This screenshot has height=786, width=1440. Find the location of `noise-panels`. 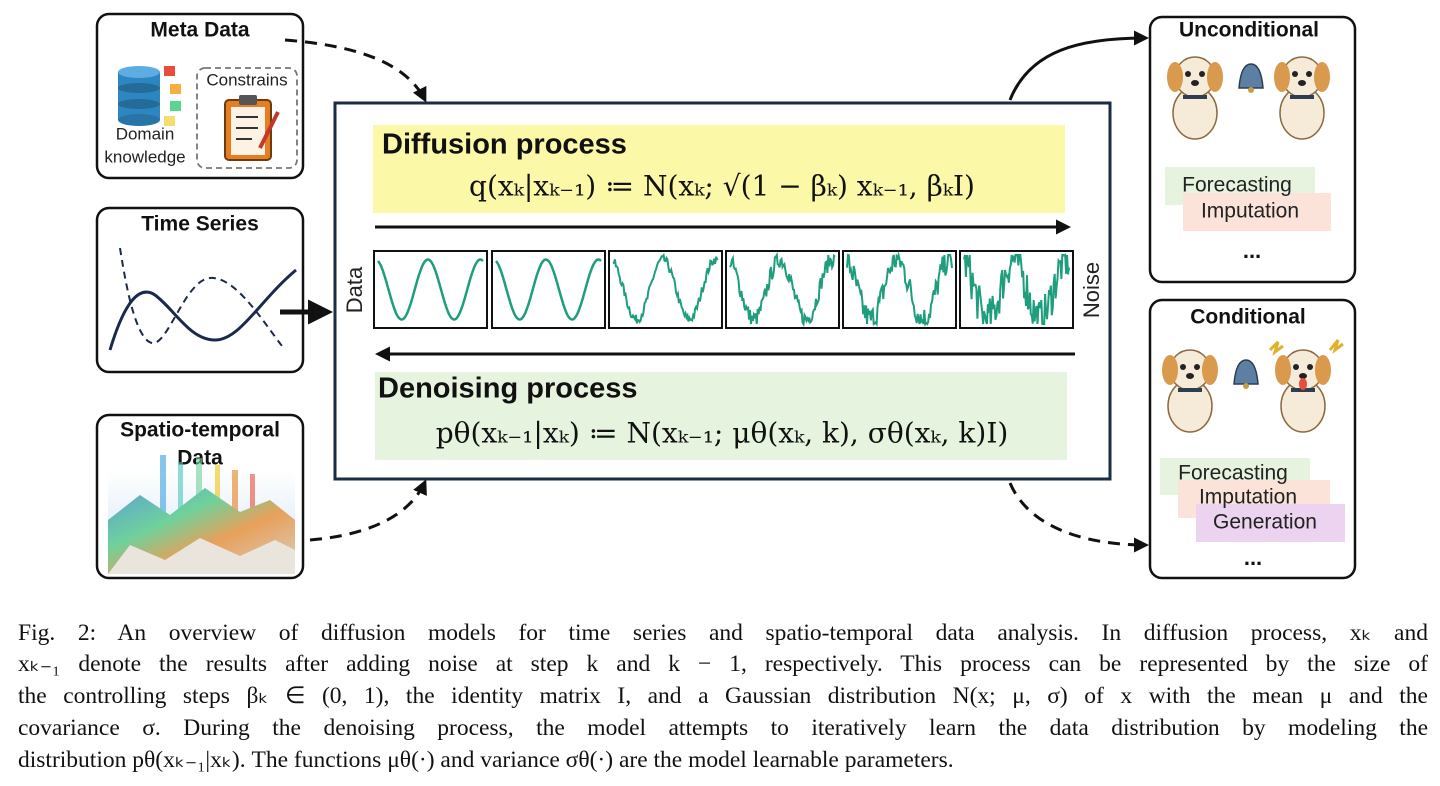

noise-panels is located at coordinates (723, 289).